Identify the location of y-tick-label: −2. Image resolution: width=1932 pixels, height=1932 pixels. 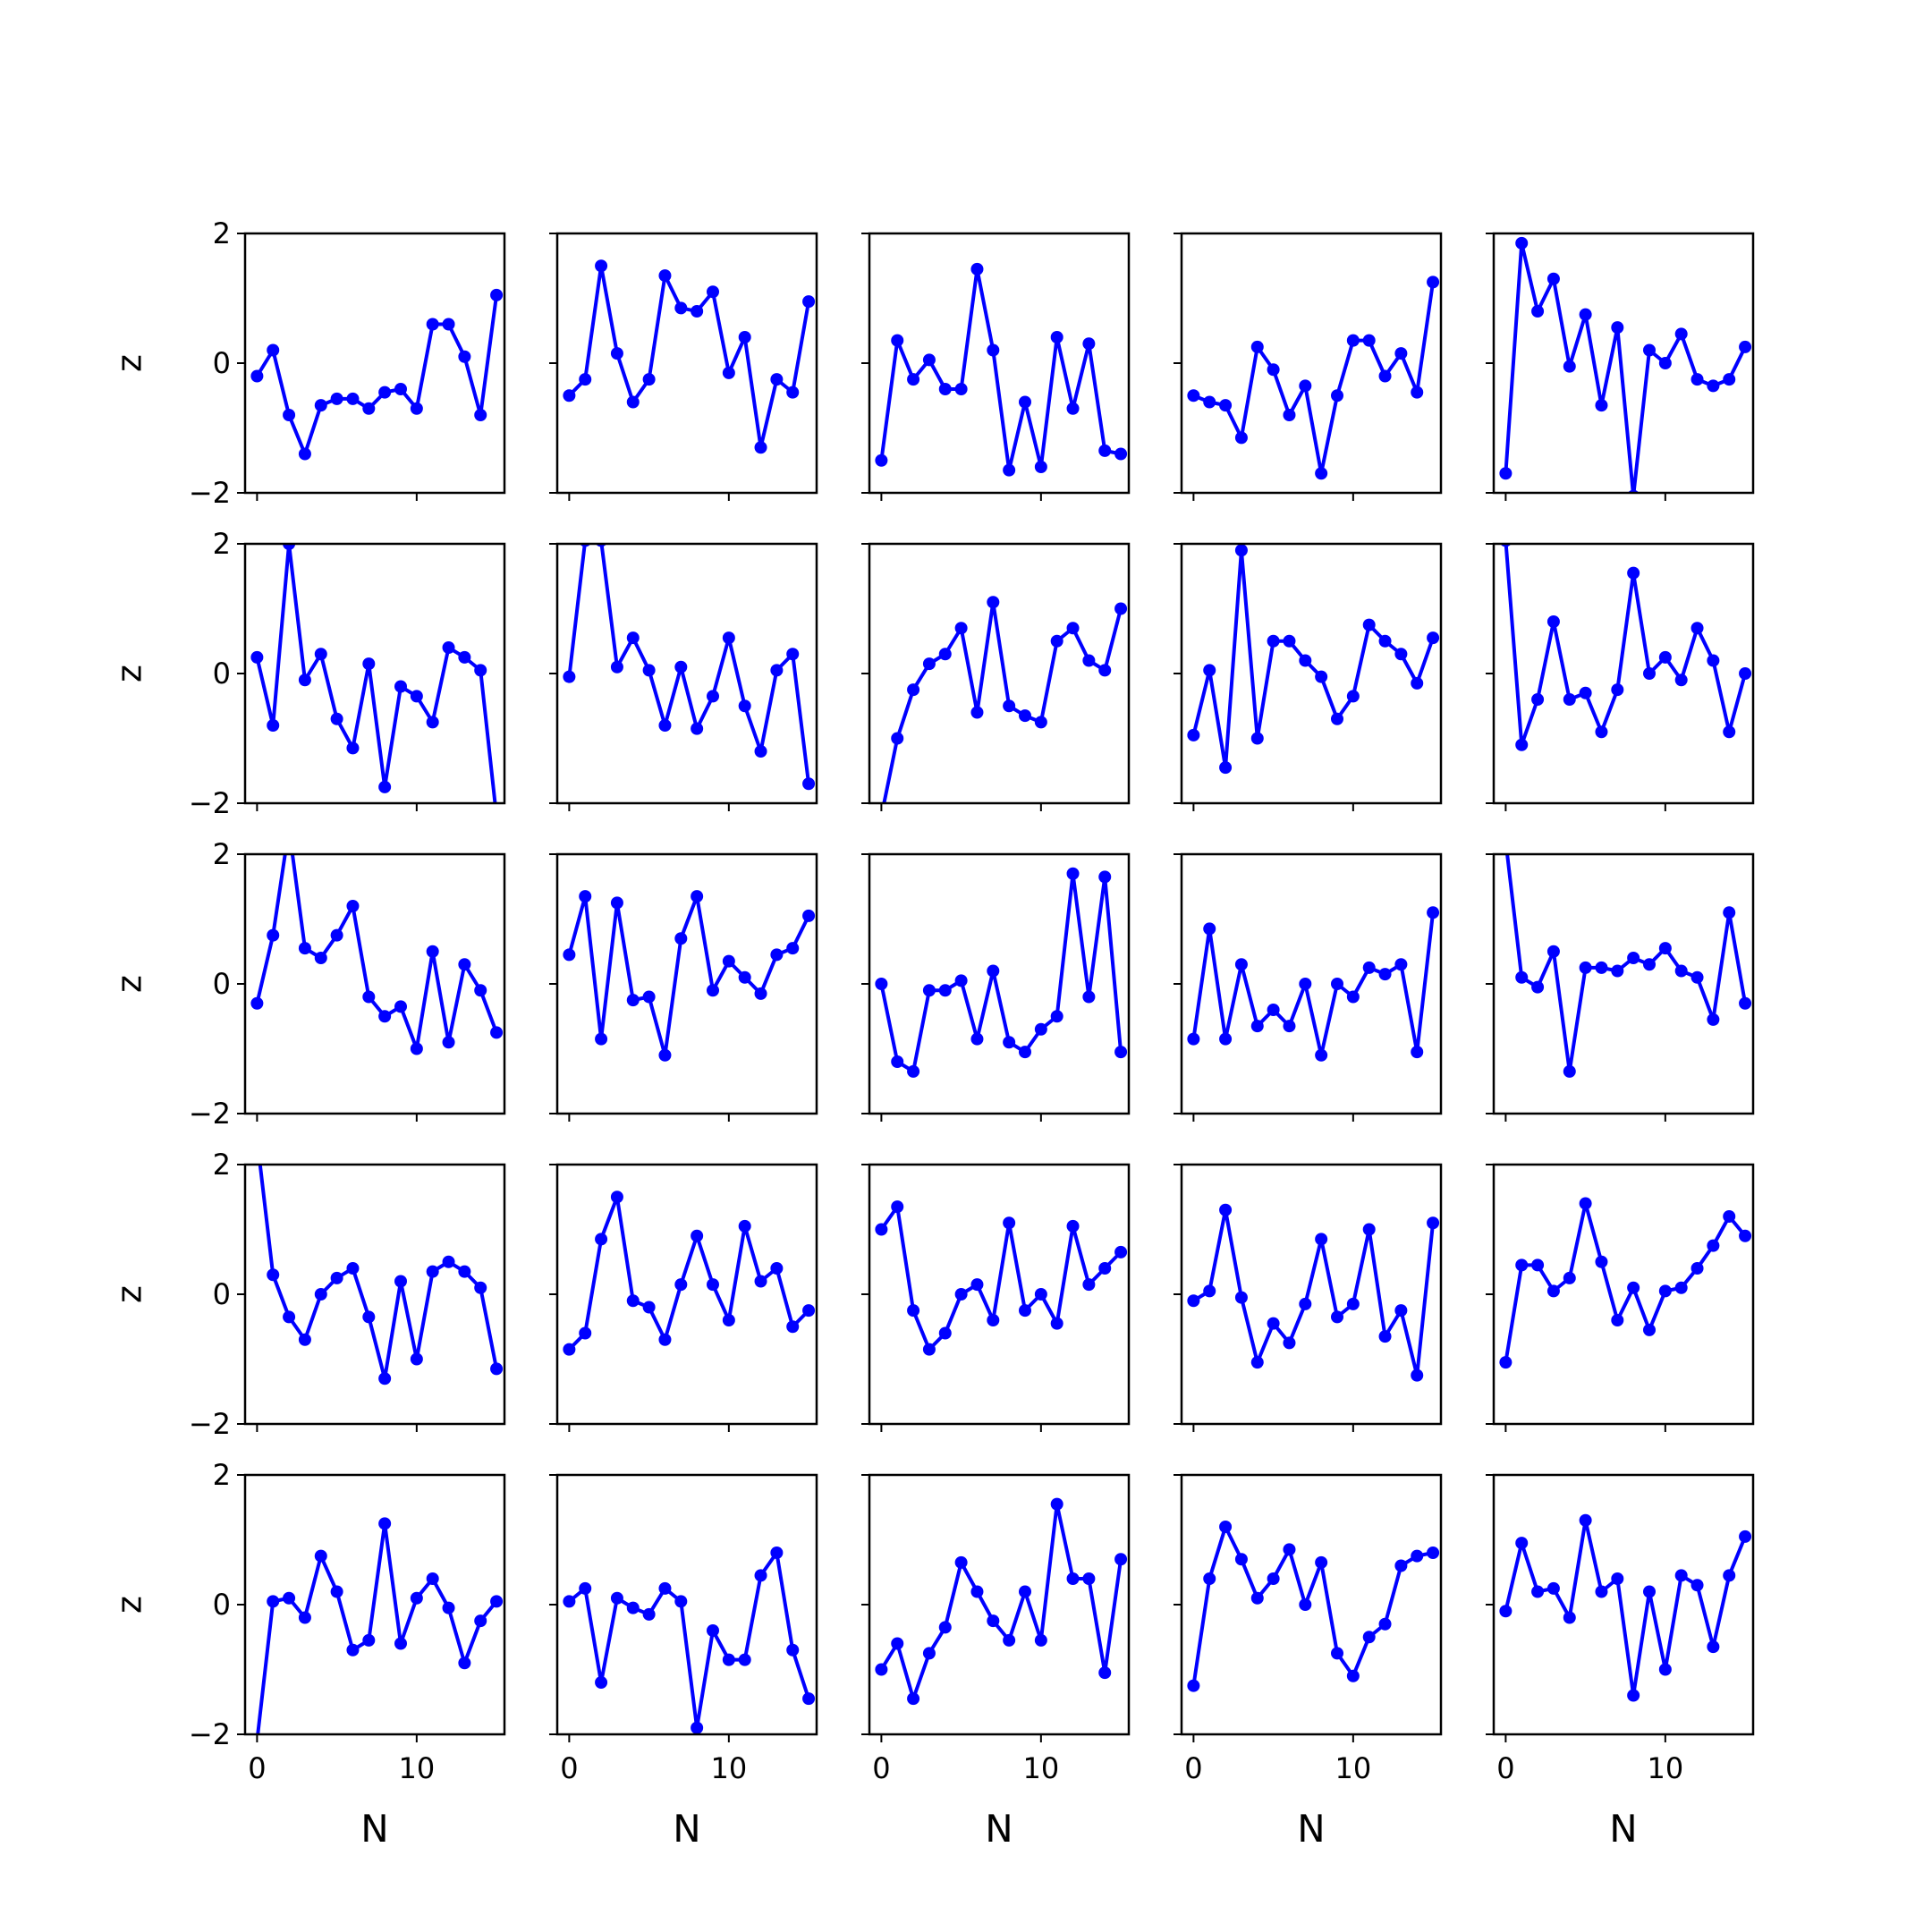
(210, 1734).